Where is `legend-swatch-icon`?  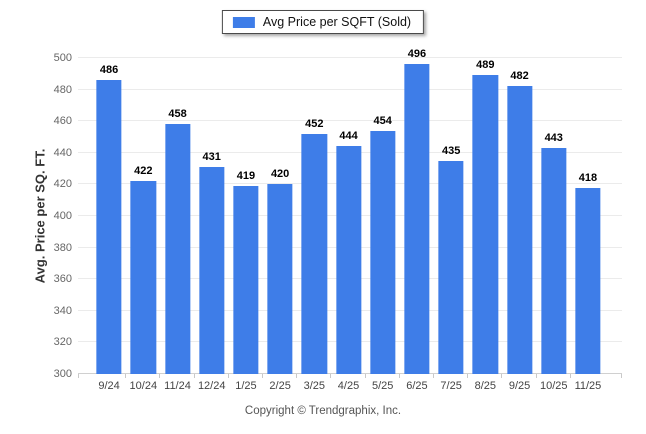
legend-swatch-icon is located at coordinates (243, 22).